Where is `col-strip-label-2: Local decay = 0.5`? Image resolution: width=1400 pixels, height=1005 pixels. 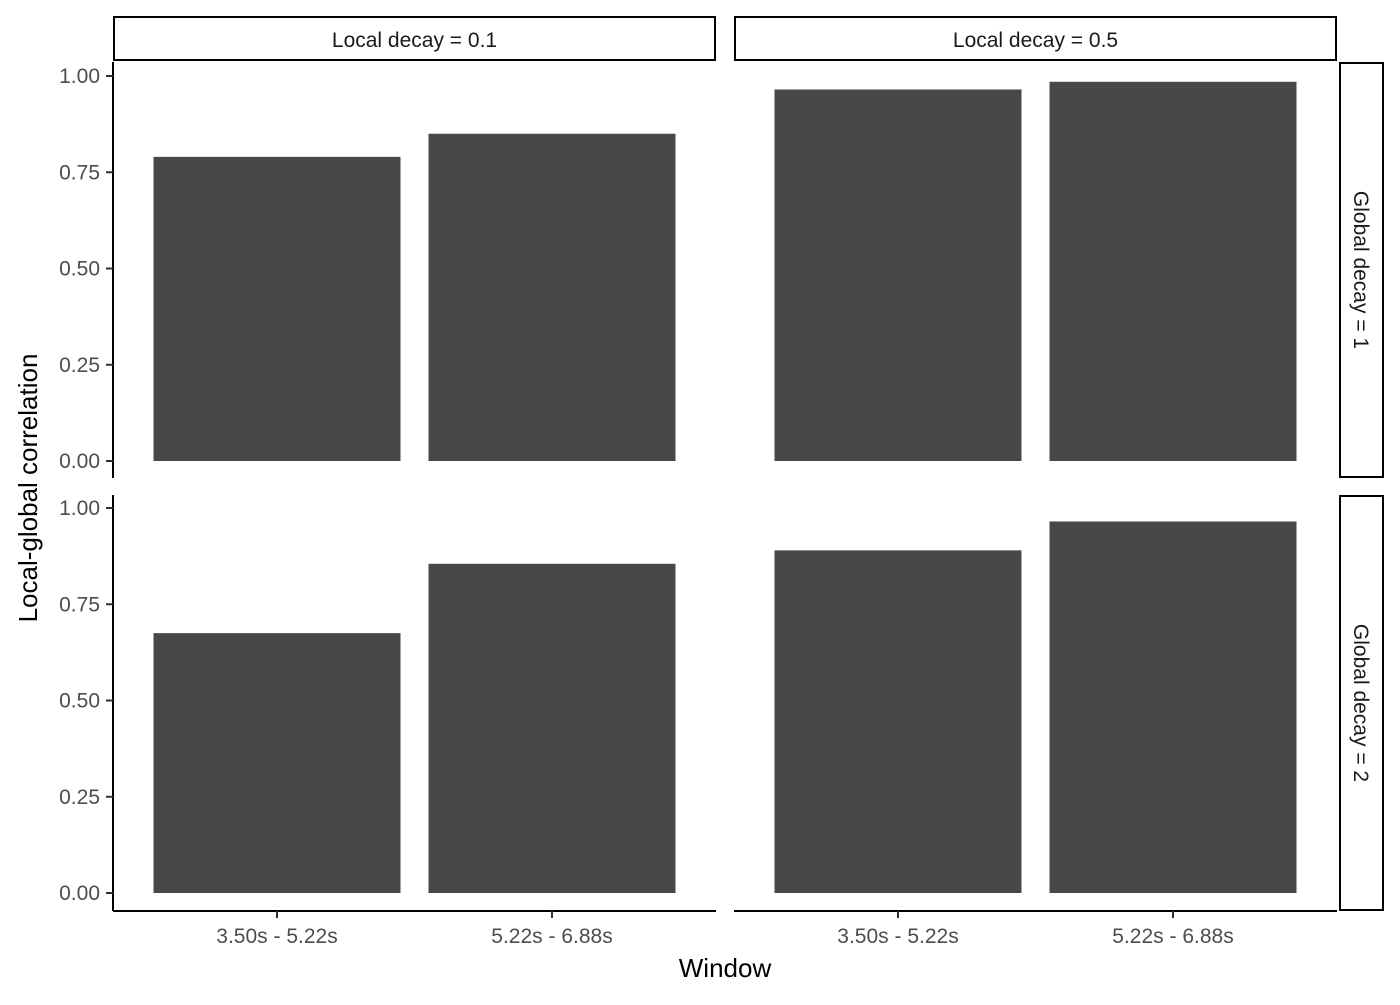 col-strip-label-2: Local decay = 0.5 is located at coordinates (1035, 40).